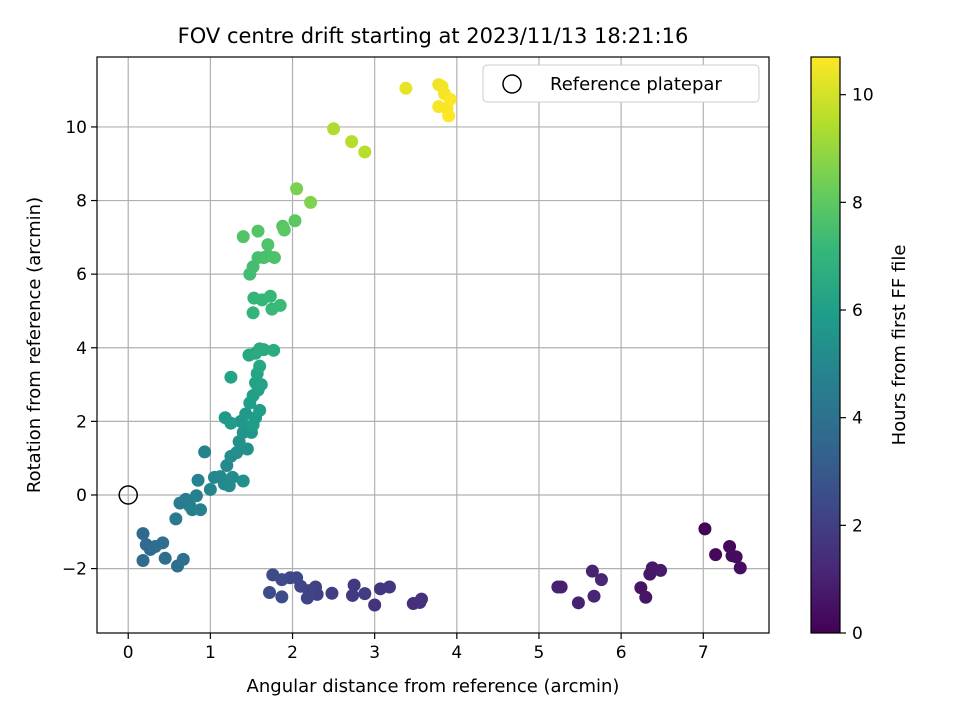 This screenshot has height=720, width=960. I want to click on y-axis-label: Rotation from reference (arcmin), so click(34, 345).